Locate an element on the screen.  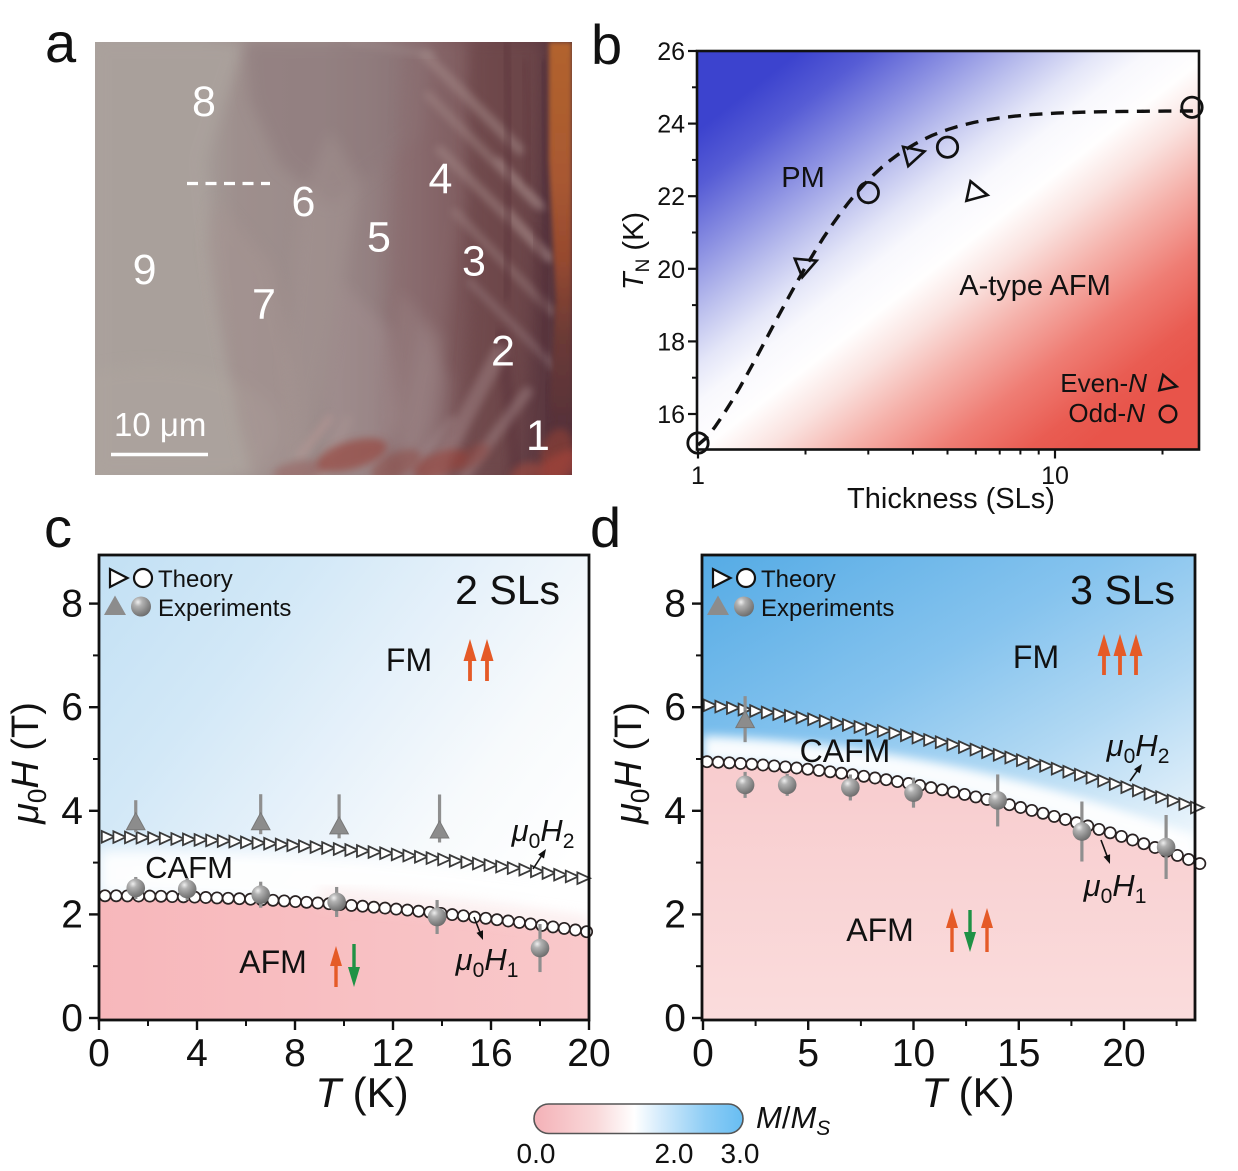
svg-text: b is located at coordinates (606, 44).